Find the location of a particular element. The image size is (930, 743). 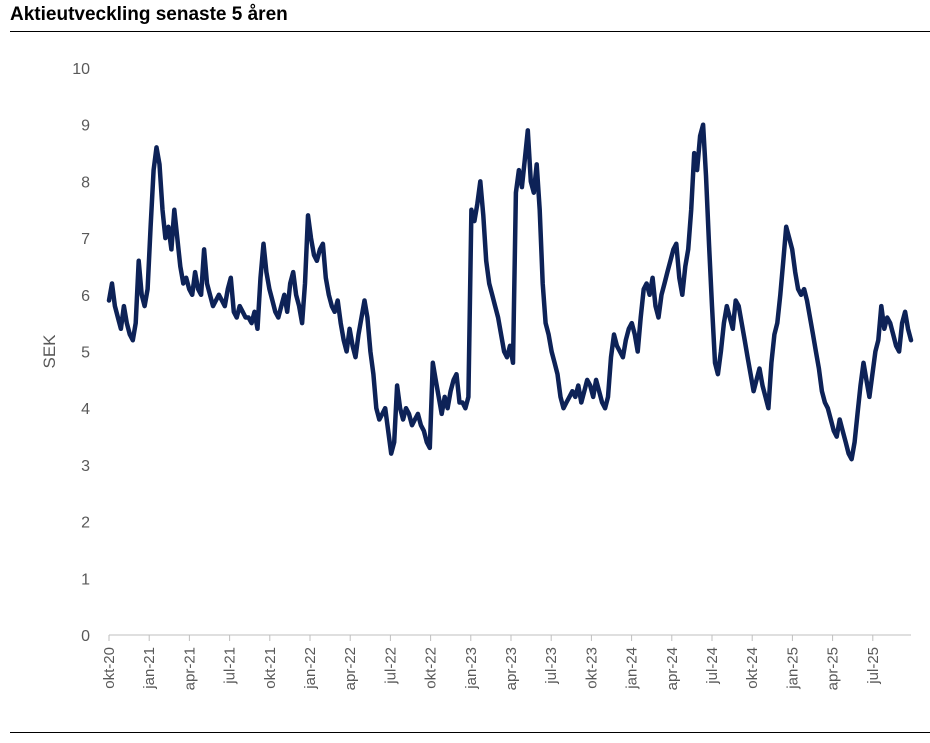

x-tick-label: okt-20 is located at coordinates (109, 668).